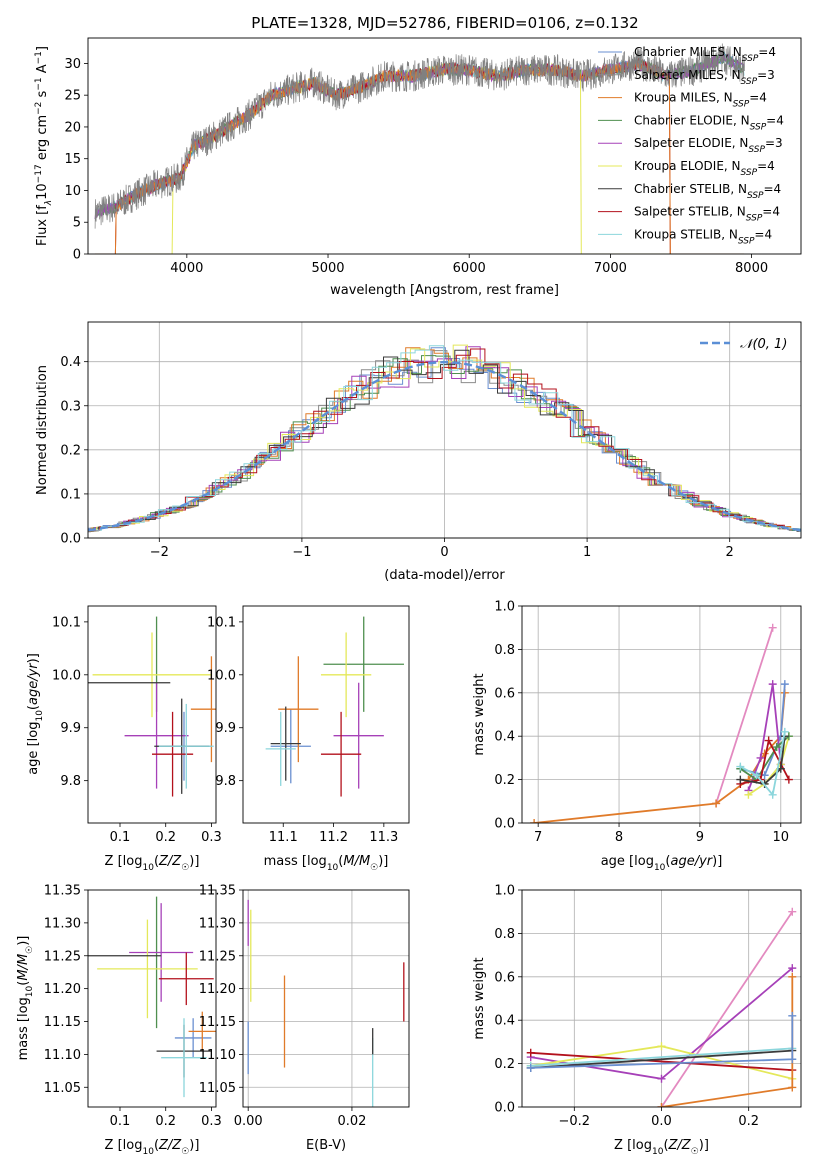  I want to click on y-tick-label: 11.35, so click(62, 891).